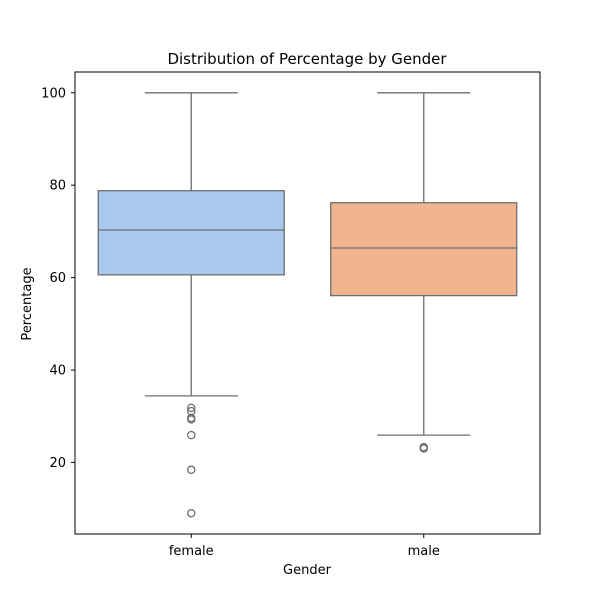 The height and width of the screenshot is (600, 600). I want to click on y-axis-label: Percentage, so click(27, 303).